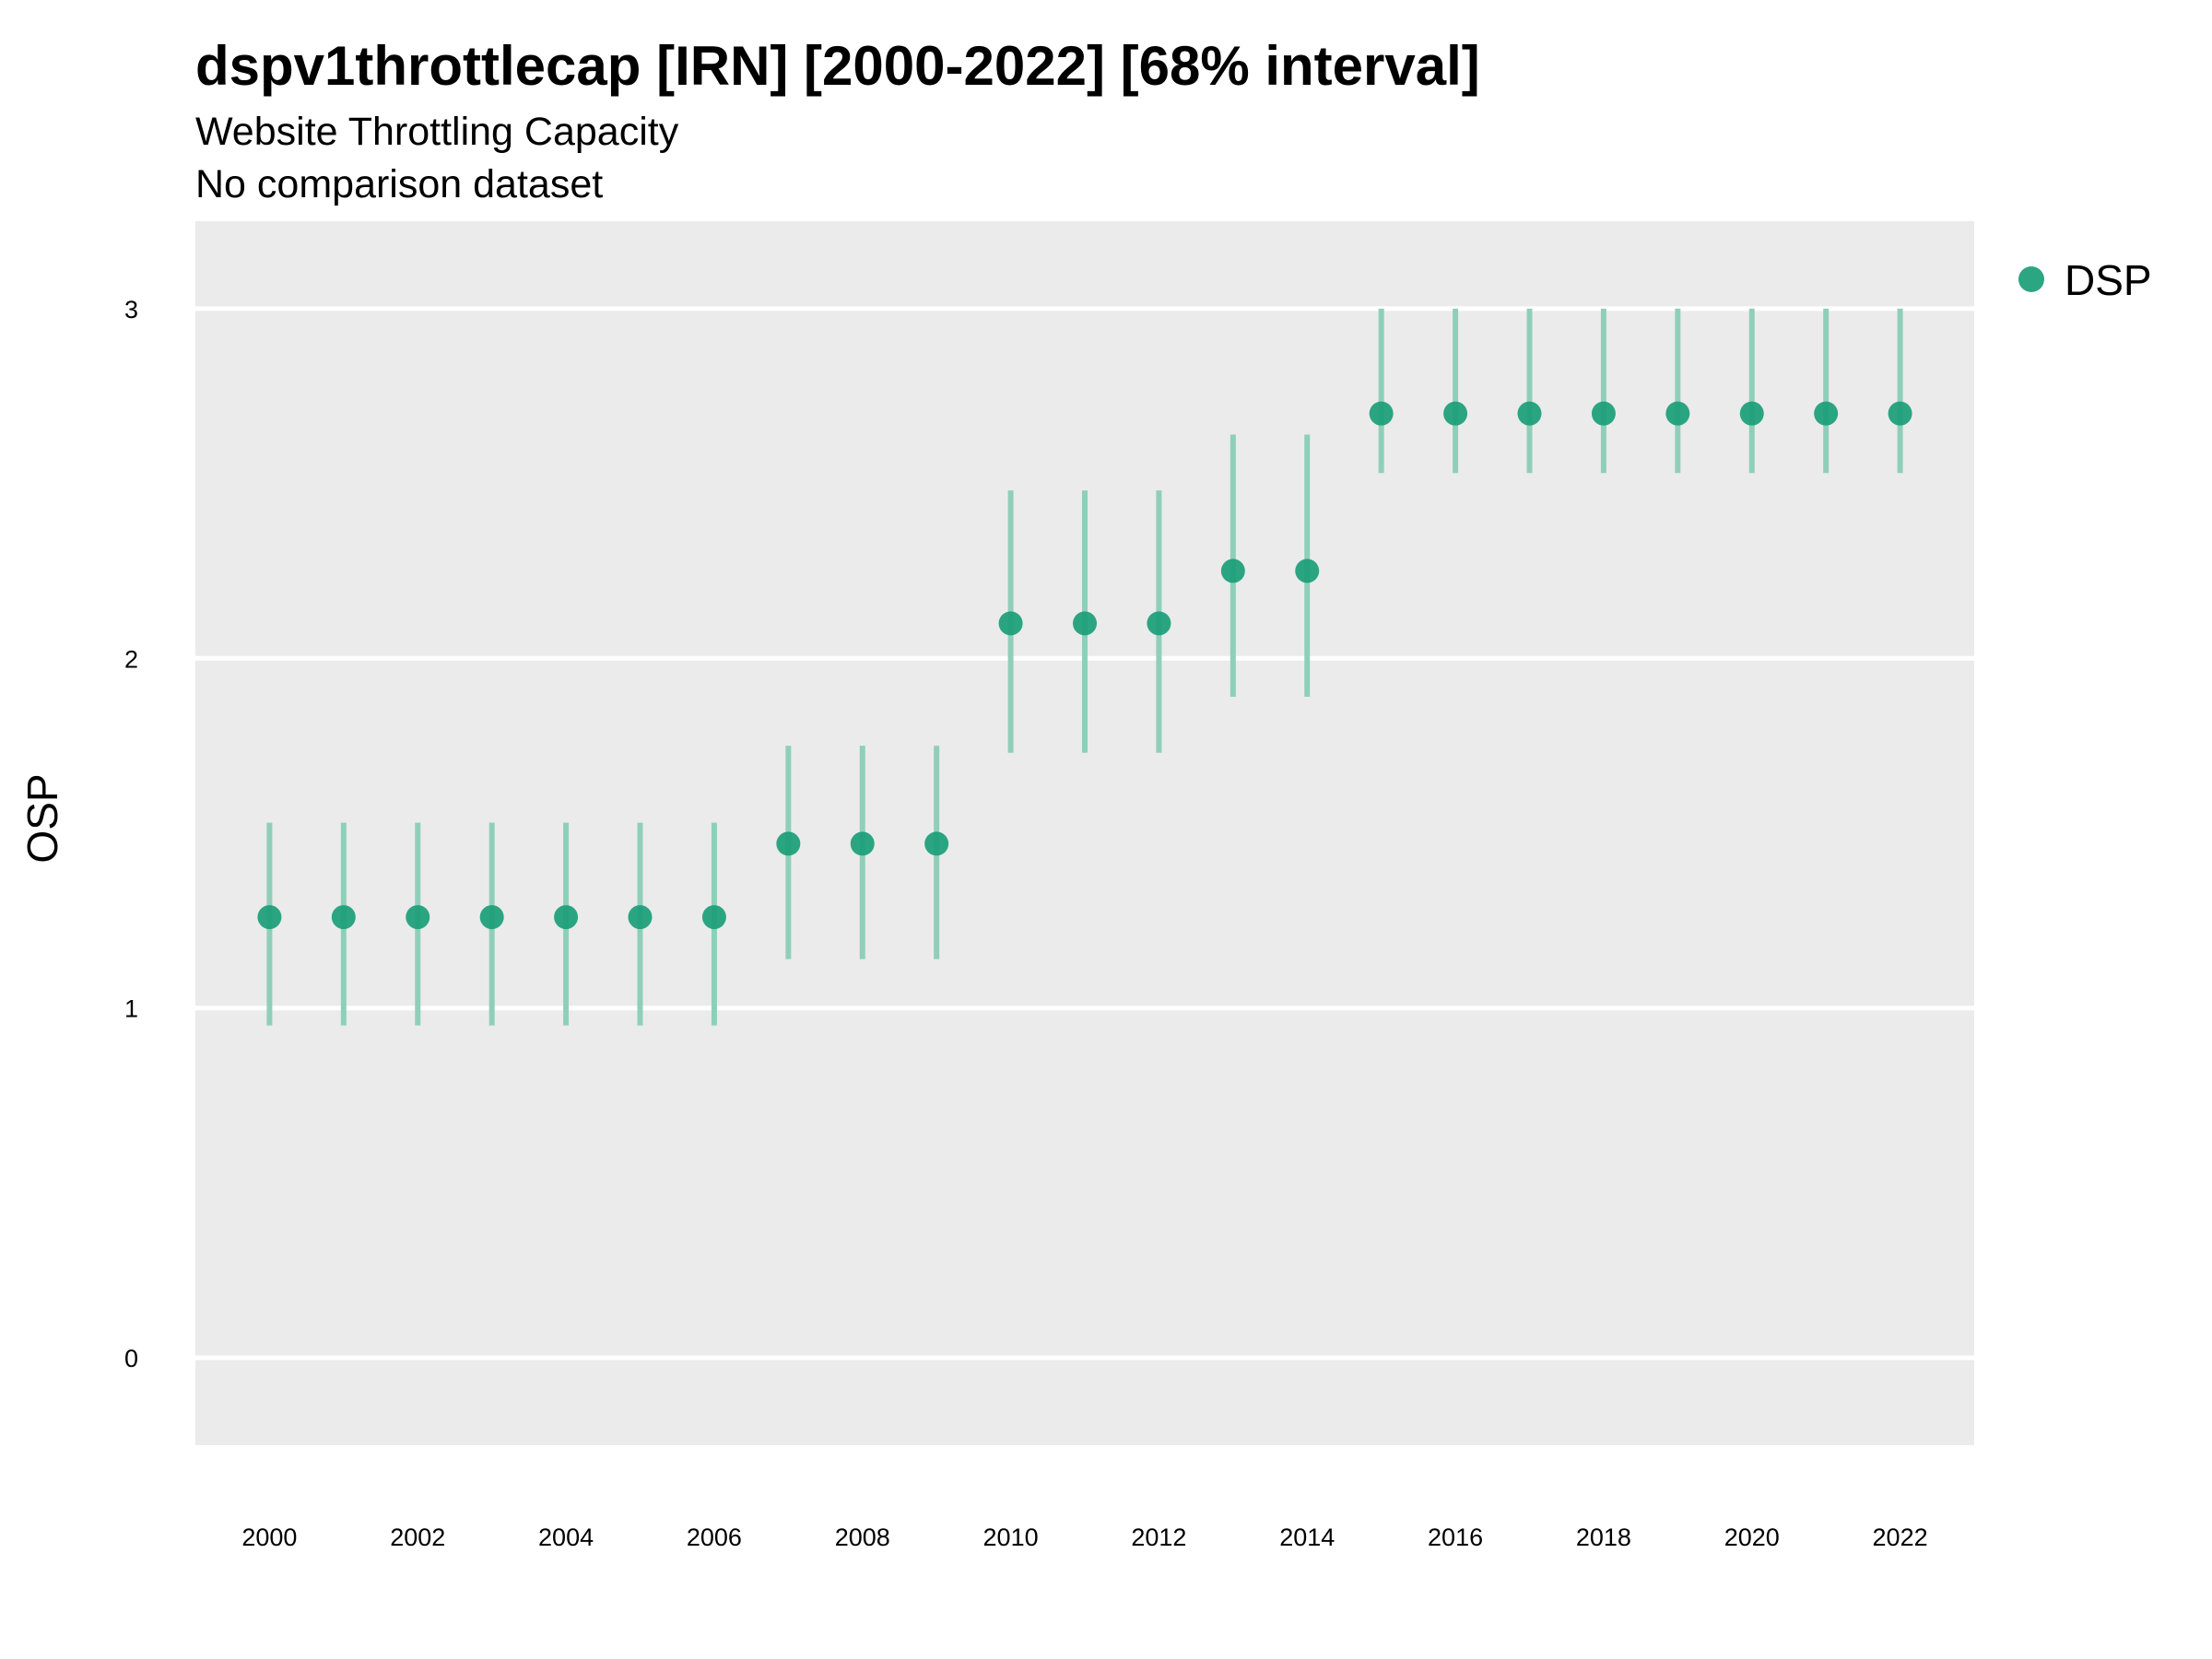 This screenshot has height=1659, width=2212. Describe the element at coordinates (2108, 280) in the screenshot. I see `legend-label-dsp: DSP` at that location.